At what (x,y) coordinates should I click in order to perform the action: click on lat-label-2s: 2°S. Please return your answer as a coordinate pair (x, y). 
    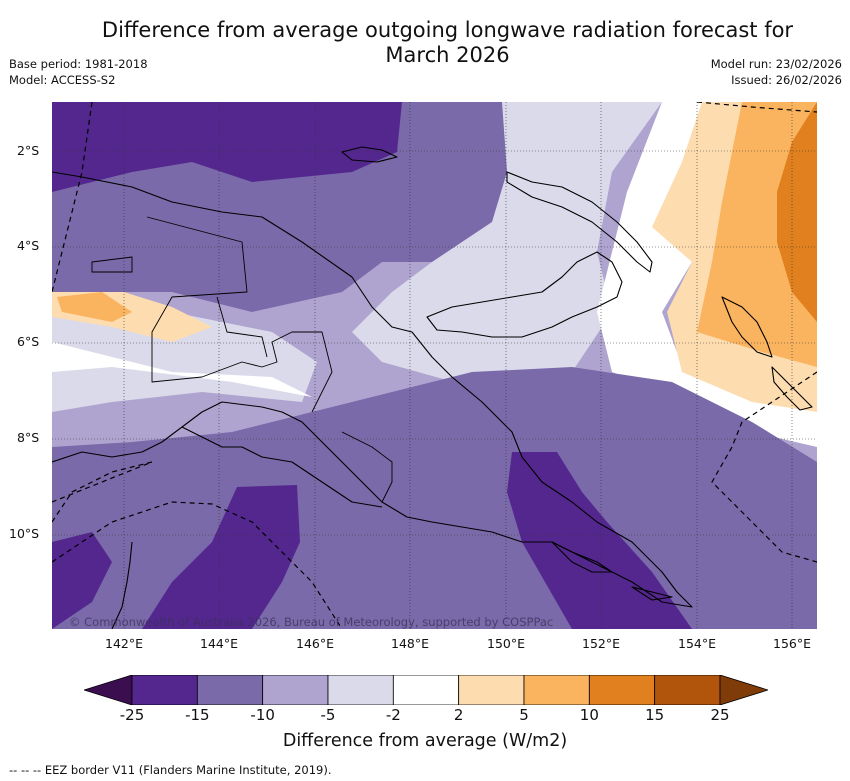
    Looking at the image, I should click on (28, 150).